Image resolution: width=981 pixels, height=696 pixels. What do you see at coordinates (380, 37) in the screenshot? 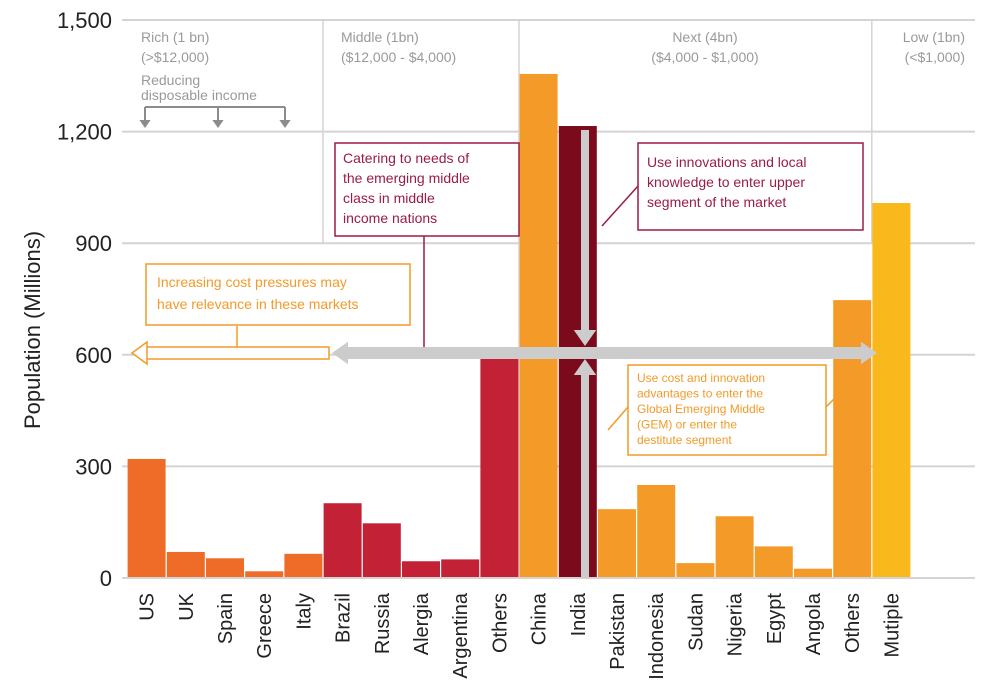
I see `segment-title: Middle (1bn)` at bounding box center [380, 37].